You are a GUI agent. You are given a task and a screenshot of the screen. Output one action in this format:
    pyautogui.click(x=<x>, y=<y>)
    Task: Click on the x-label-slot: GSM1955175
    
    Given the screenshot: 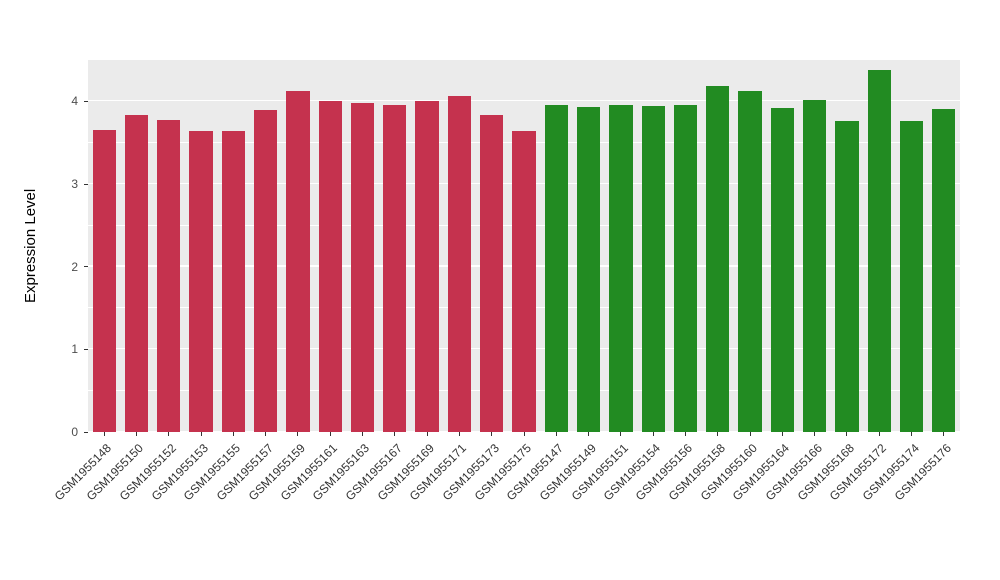 What is the action you would take?
    pyautogui.click(x=506, y=505)
    